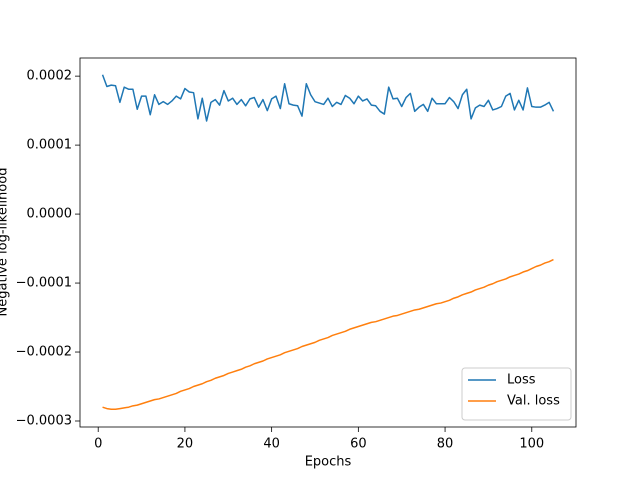 The width and height of the screenshot is (640, 480). I want to click on x-tick-label: 0, so click(98, 444).